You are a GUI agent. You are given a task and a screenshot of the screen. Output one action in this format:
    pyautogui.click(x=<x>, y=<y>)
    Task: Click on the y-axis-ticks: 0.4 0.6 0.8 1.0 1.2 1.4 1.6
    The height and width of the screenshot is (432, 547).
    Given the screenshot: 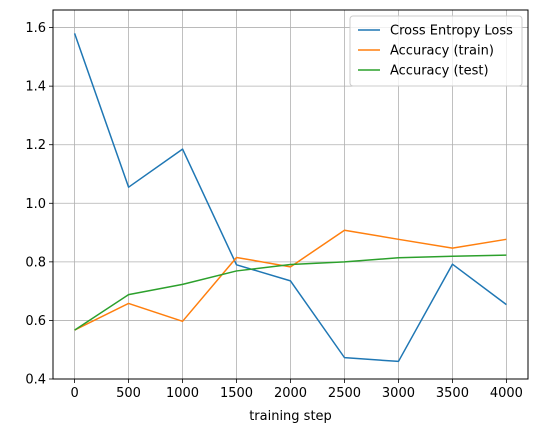 What is the action you would take?
    pyautogui.click(x=39, y=204)
    